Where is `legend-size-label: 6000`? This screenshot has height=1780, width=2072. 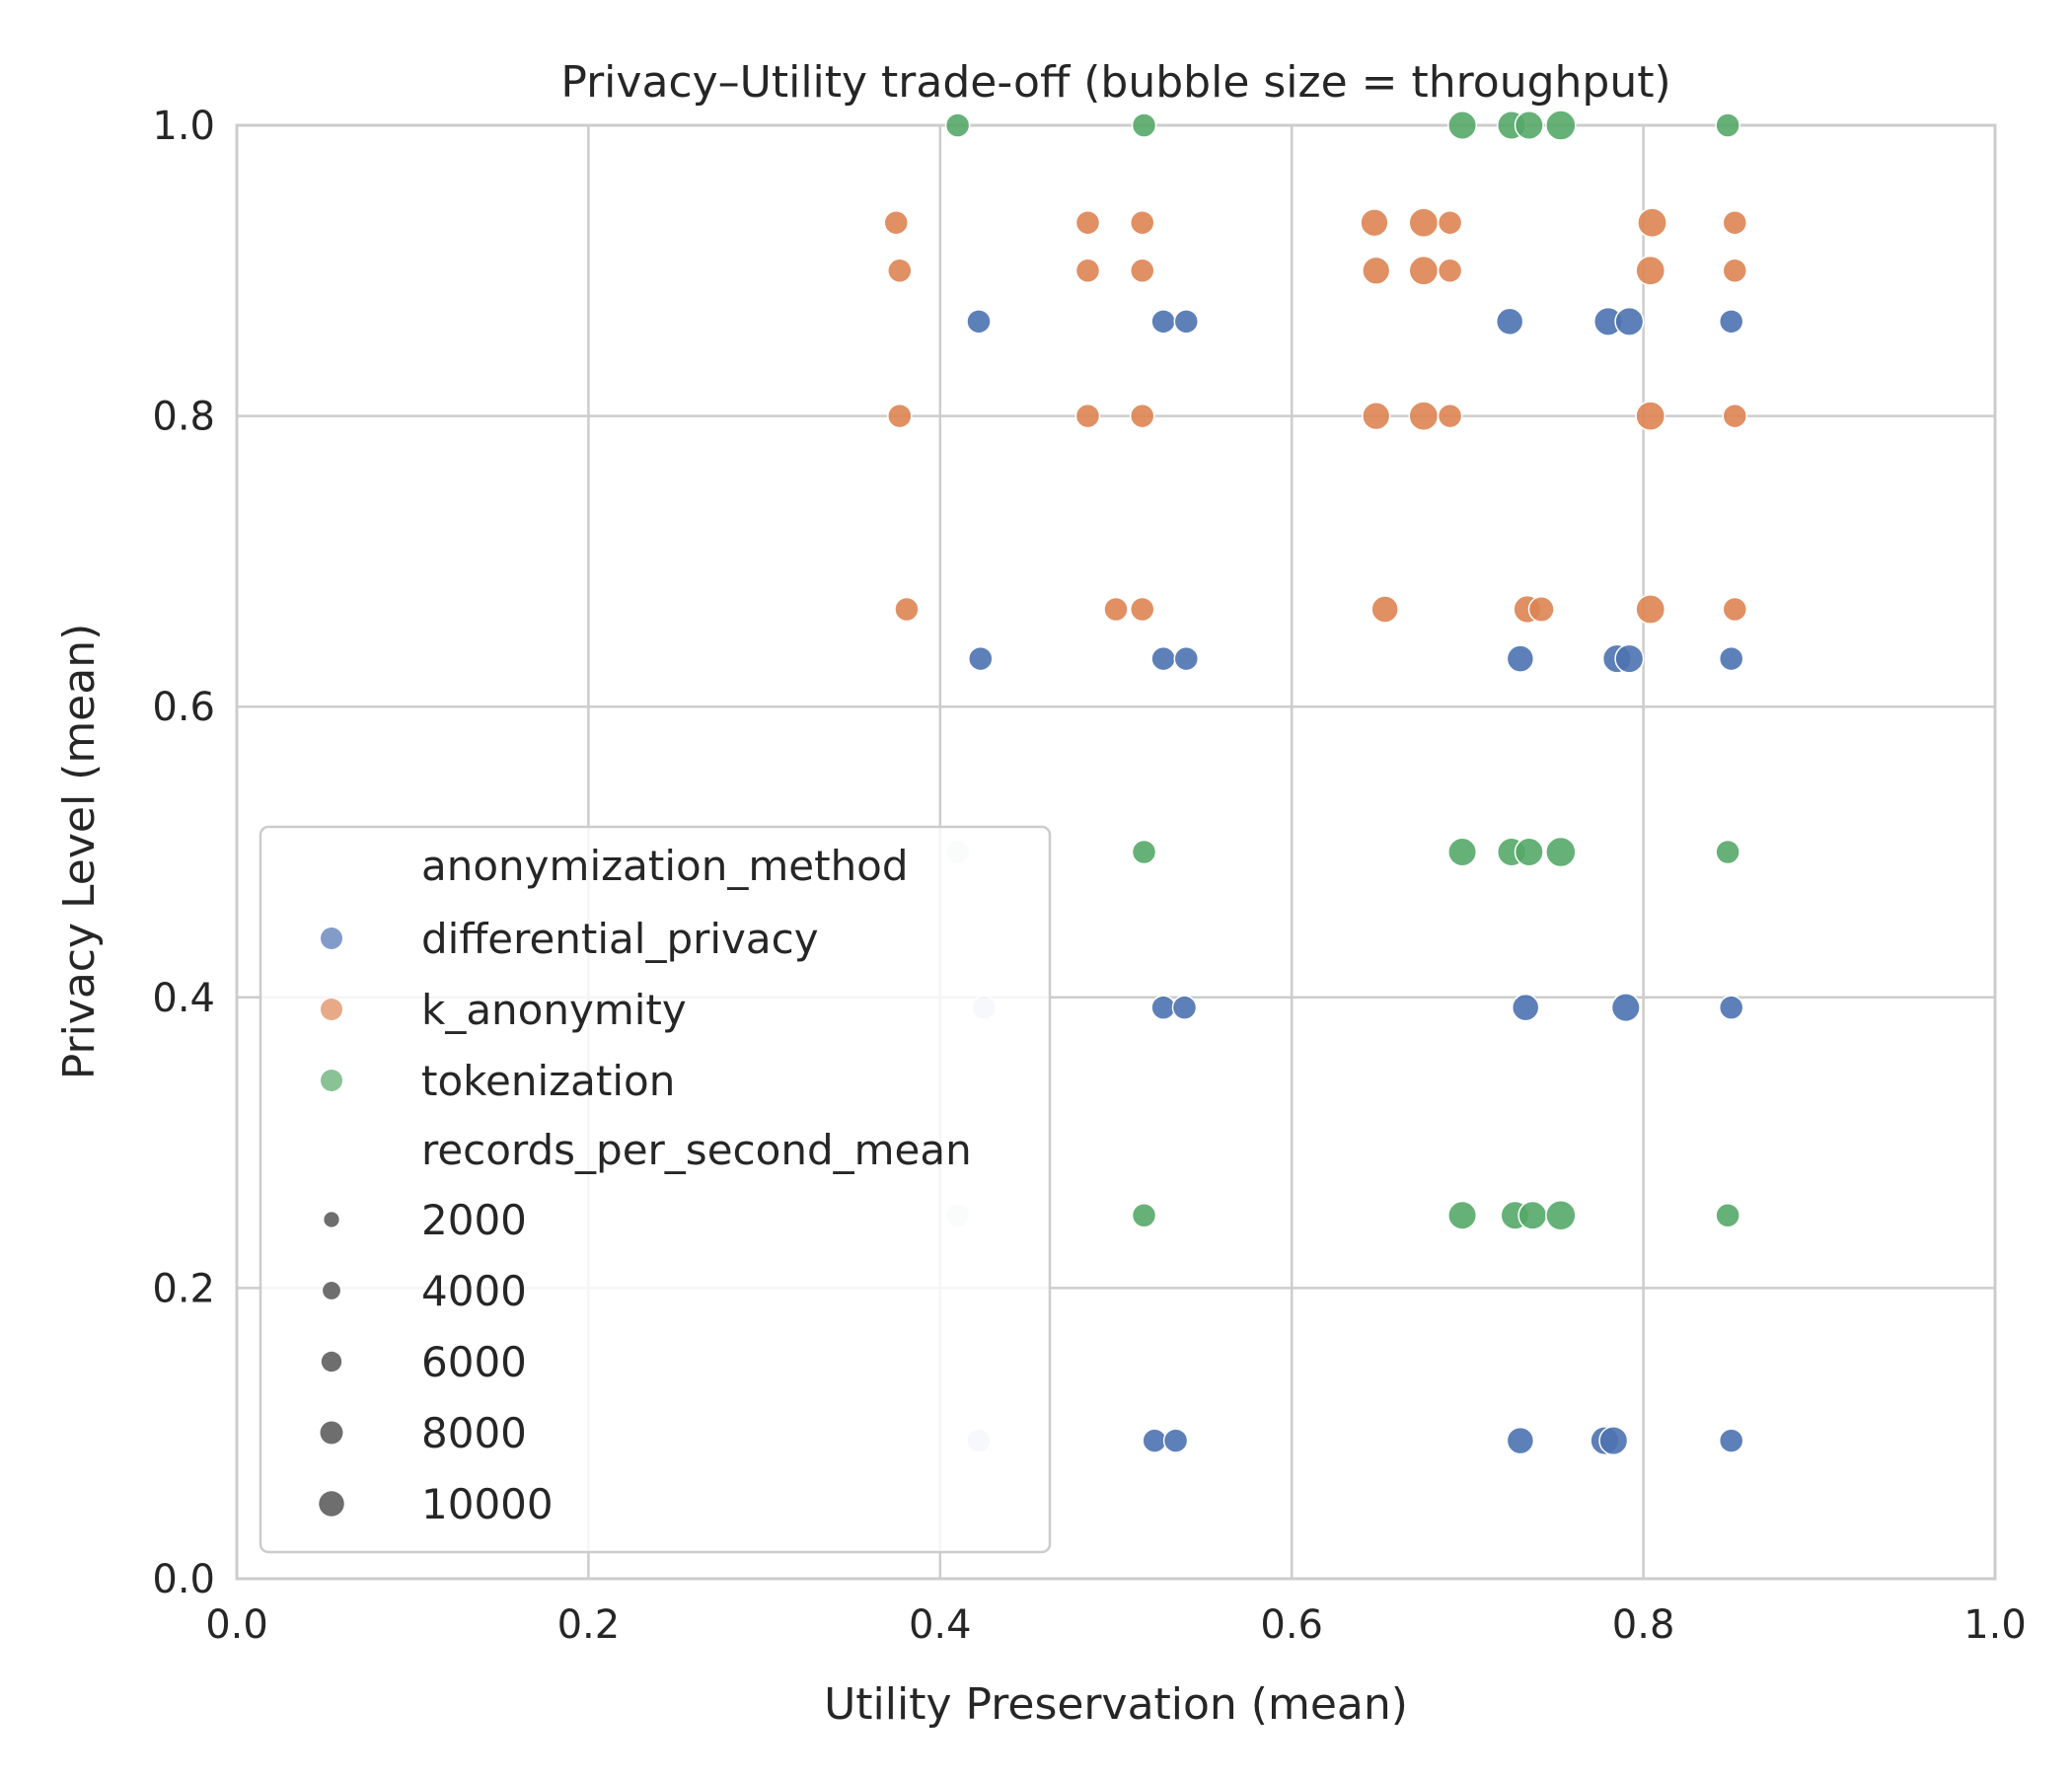
legend-size-label: 6000 is located at coordinates (474, 1362).